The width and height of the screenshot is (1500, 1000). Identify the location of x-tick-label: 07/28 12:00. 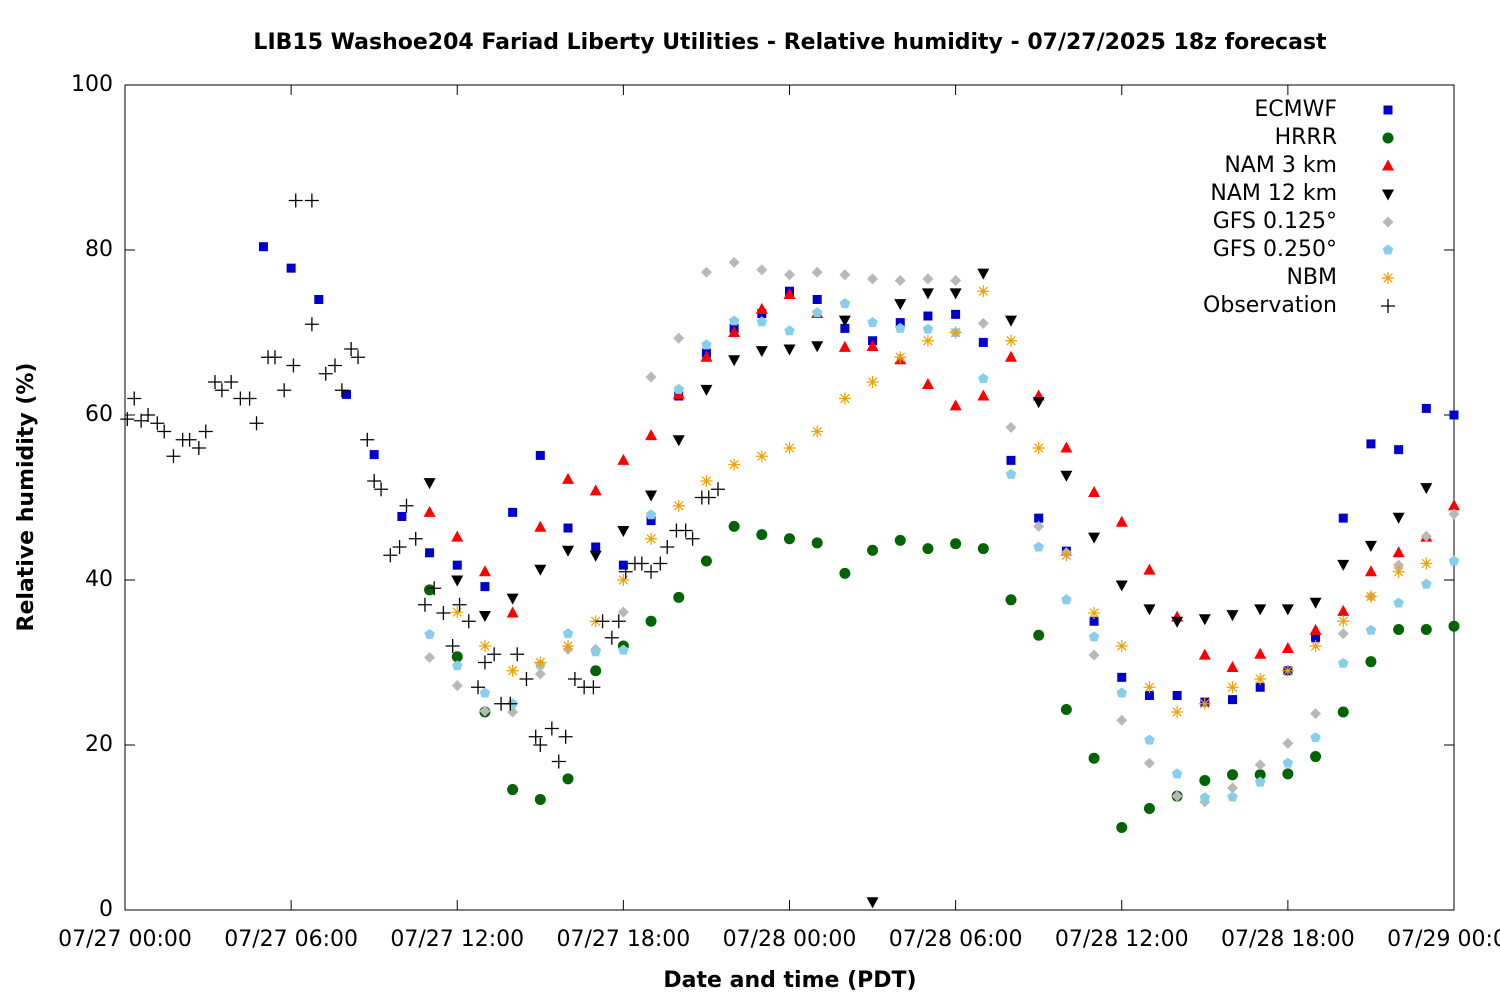
(1122, 939).